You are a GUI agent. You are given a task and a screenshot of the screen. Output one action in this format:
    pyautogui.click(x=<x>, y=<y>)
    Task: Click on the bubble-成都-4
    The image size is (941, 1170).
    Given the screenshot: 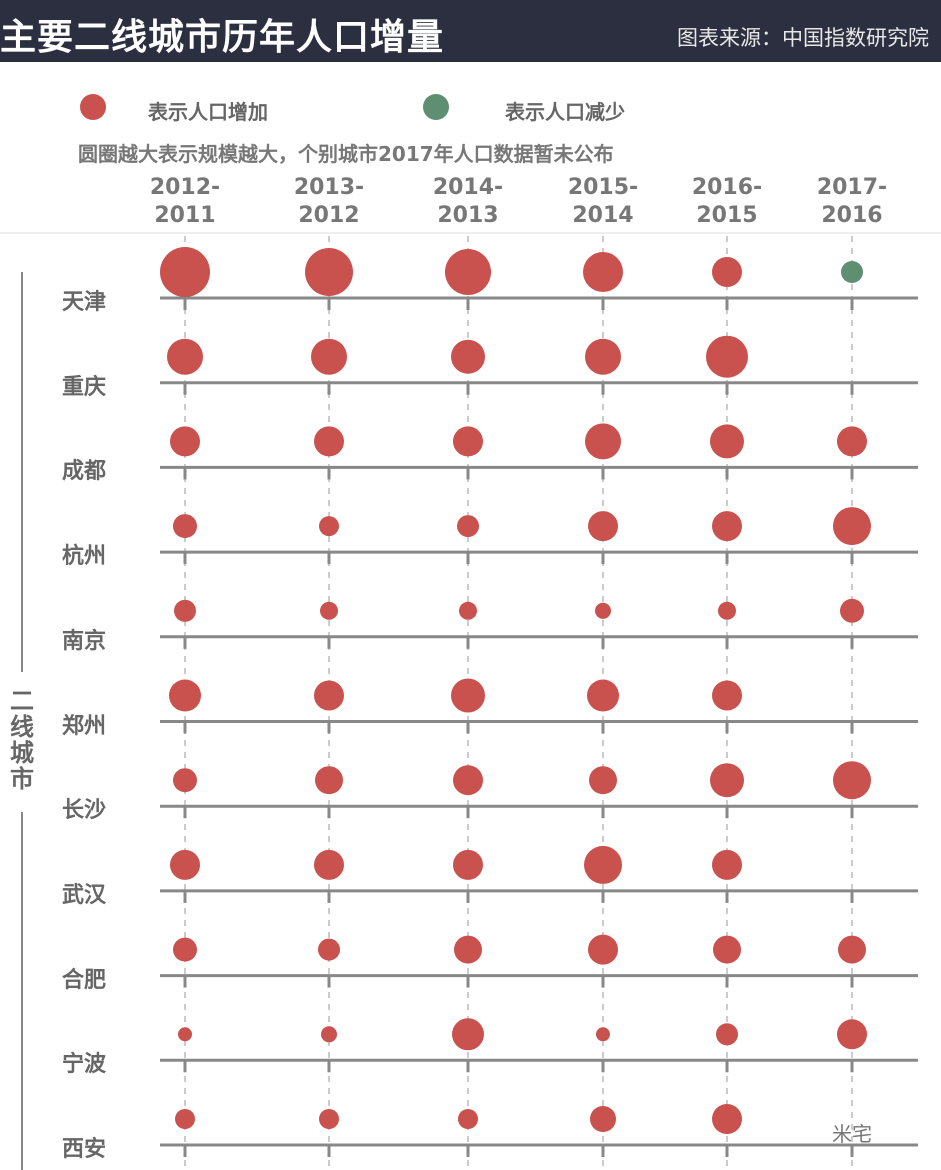 What is the action you would take?
    pyautogui.click(x=727, y=441)
    